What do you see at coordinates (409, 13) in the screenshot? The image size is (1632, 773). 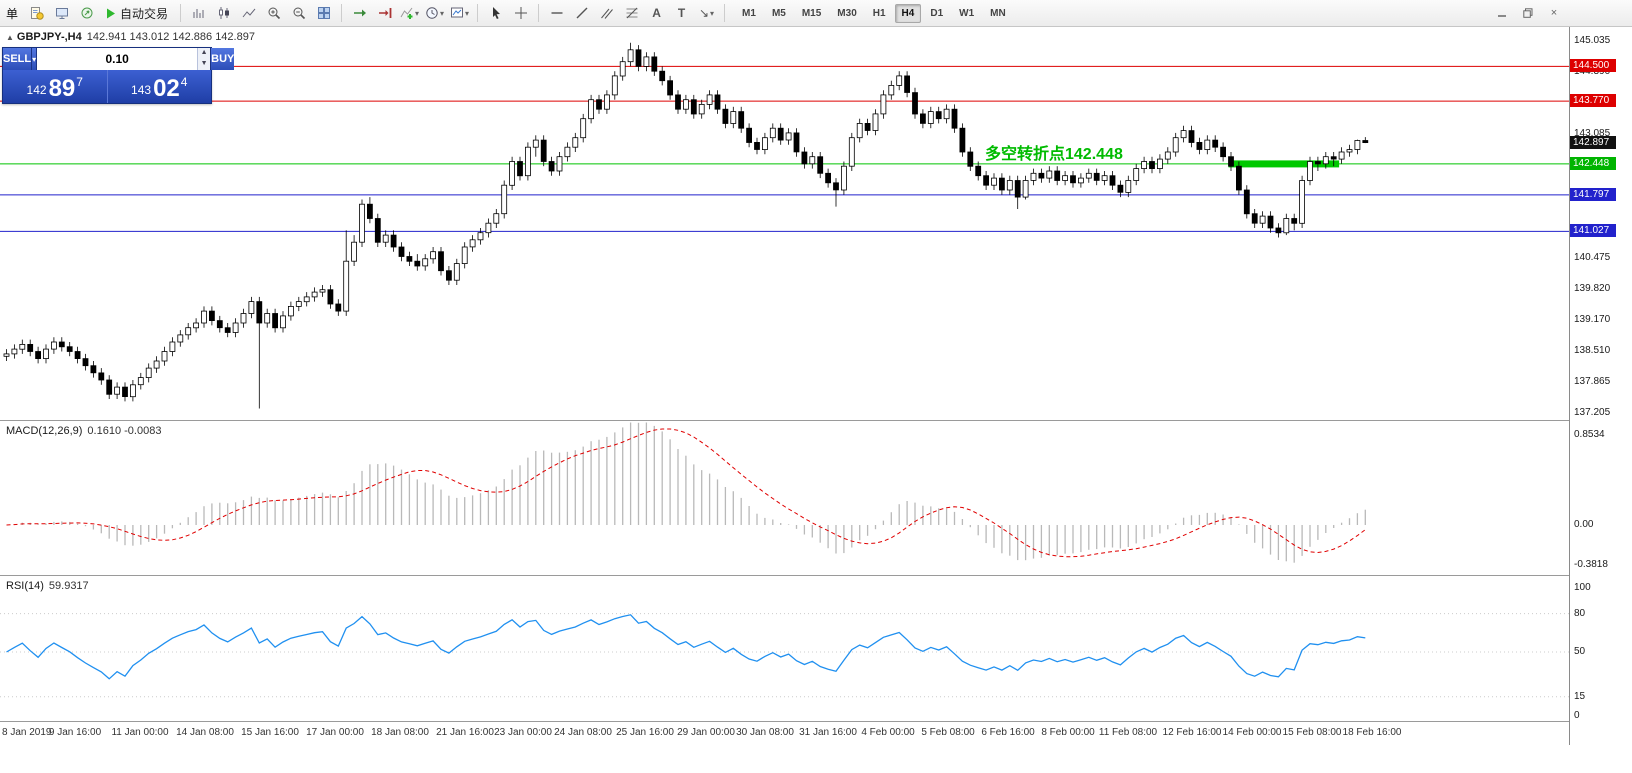 I see `indicators-icon: ▾` at bounding box center [409, 13].